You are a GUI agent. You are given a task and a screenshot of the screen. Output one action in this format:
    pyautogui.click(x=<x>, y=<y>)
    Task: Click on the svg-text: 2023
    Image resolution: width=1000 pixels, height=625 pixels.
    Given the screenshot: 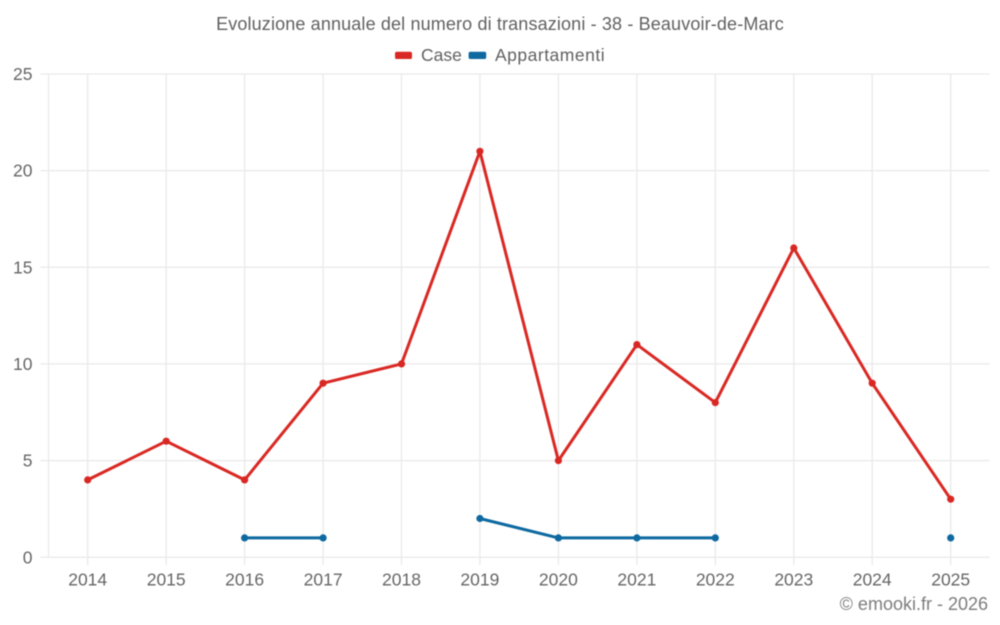 What is the action you would take?
    pyautogui.click(x=793, y=580)
    